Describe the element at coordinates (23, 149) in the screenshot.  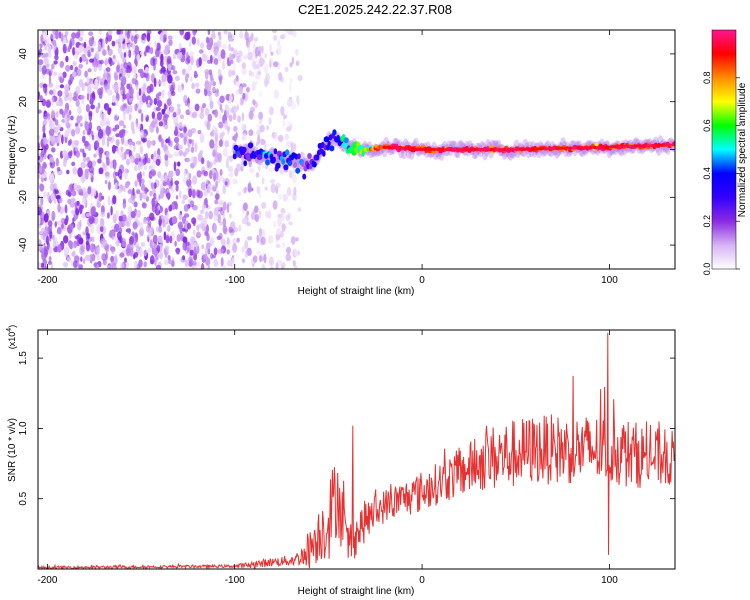
I see `spectrogram-y-tick-label: 0` at that location.